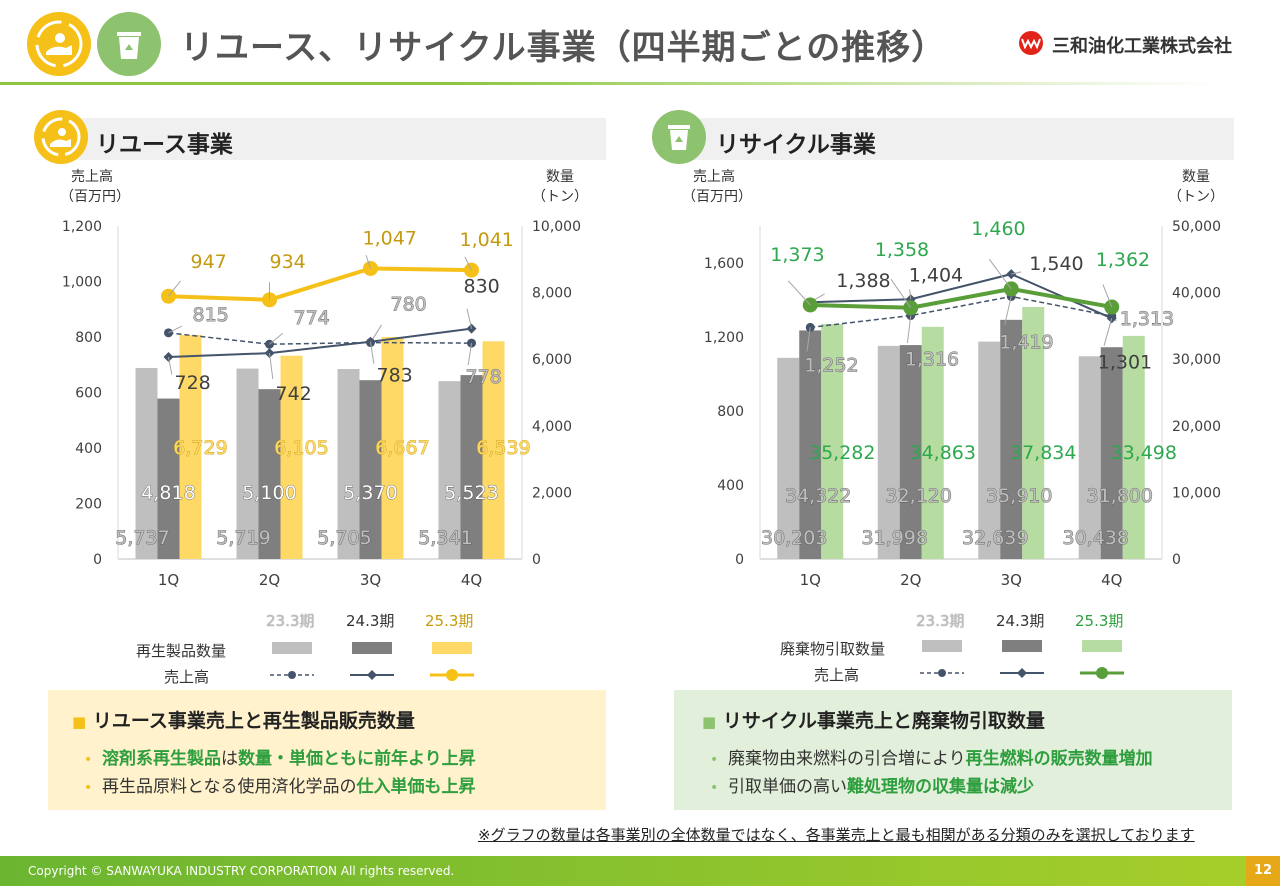  I want to click on line-data-label: 1,388, so click(863, 281).